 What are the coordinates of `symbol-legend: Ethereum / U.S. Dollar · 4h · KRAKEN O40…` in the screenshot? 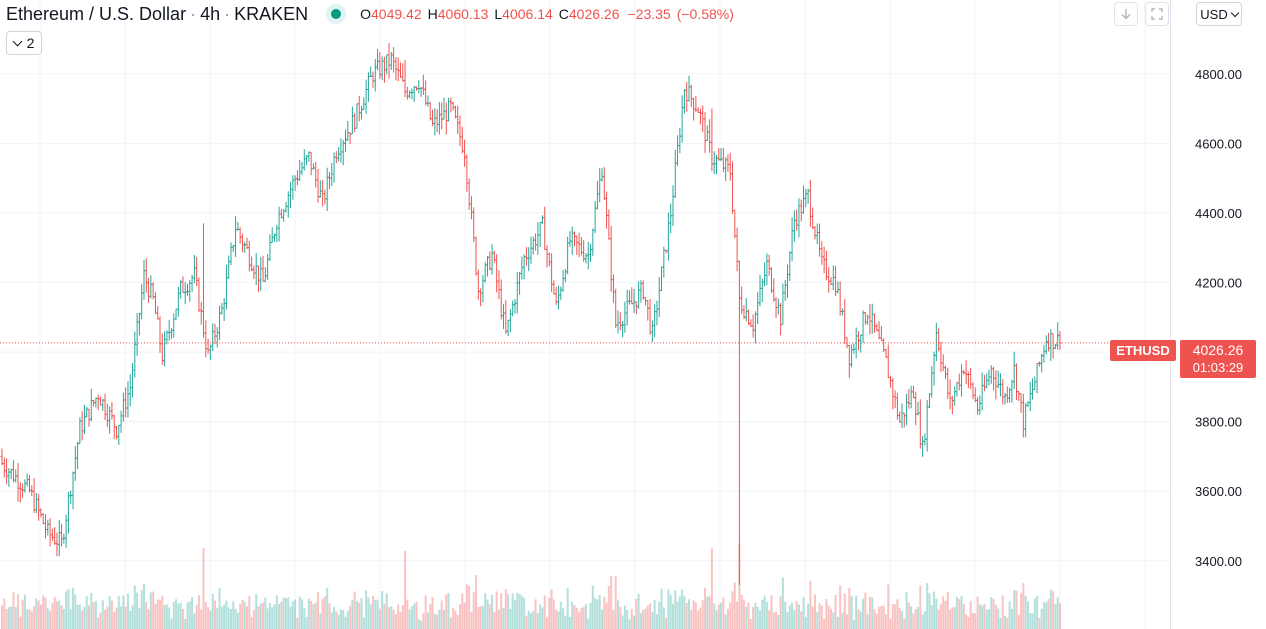 It's located at (373, 14).